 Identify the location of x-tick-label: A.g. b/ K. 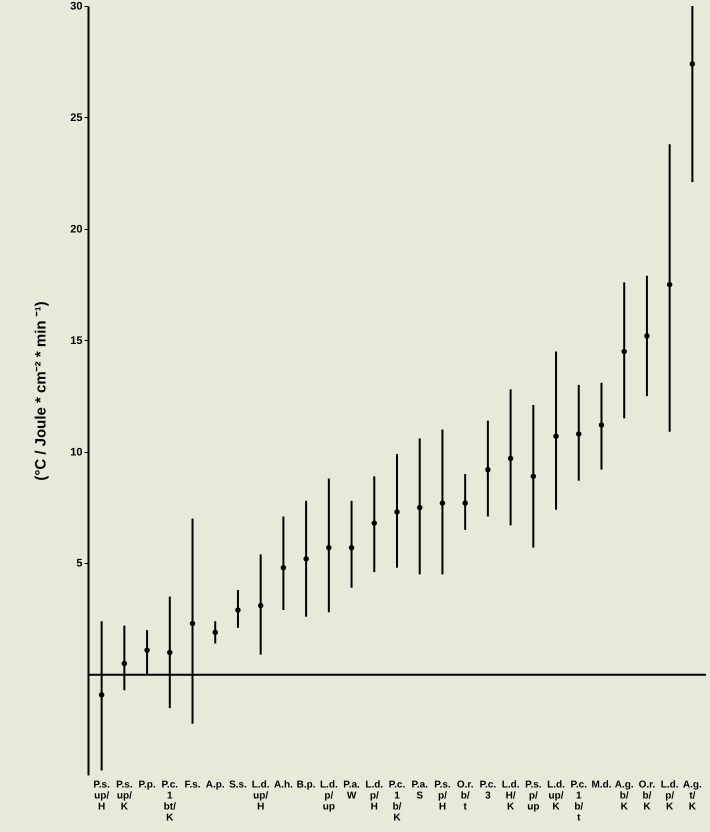
(624, 796).